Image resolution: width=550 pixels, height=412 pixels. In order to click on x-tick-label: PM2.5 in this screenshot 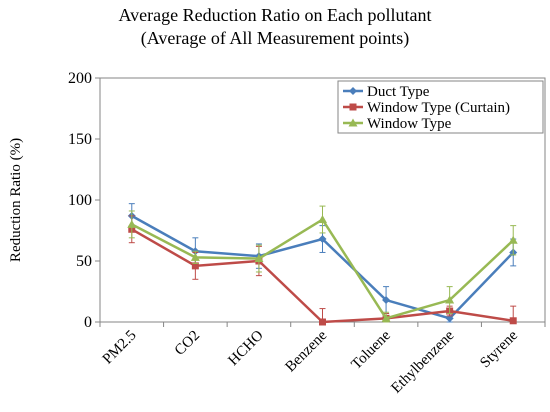, I will do `click(120, 348)`.